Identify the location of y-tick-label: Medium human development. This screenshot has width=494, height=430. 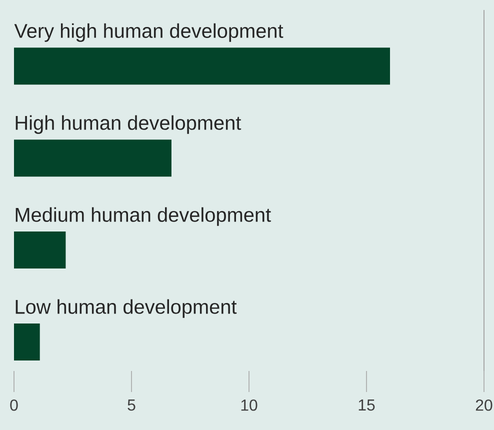
(143, 216).